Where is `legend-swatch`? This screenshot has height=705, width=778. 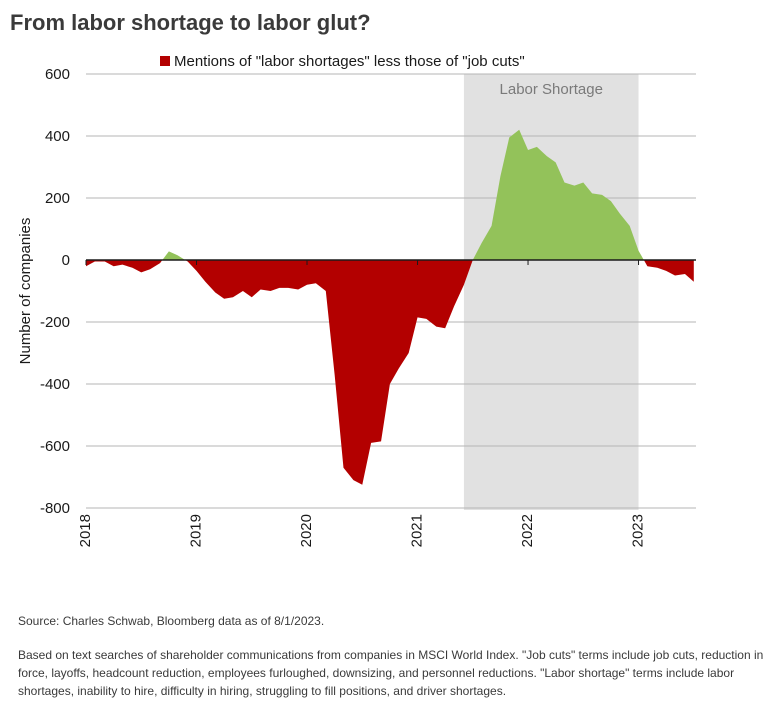 legend-swatch is located at coordinates (165, 61).